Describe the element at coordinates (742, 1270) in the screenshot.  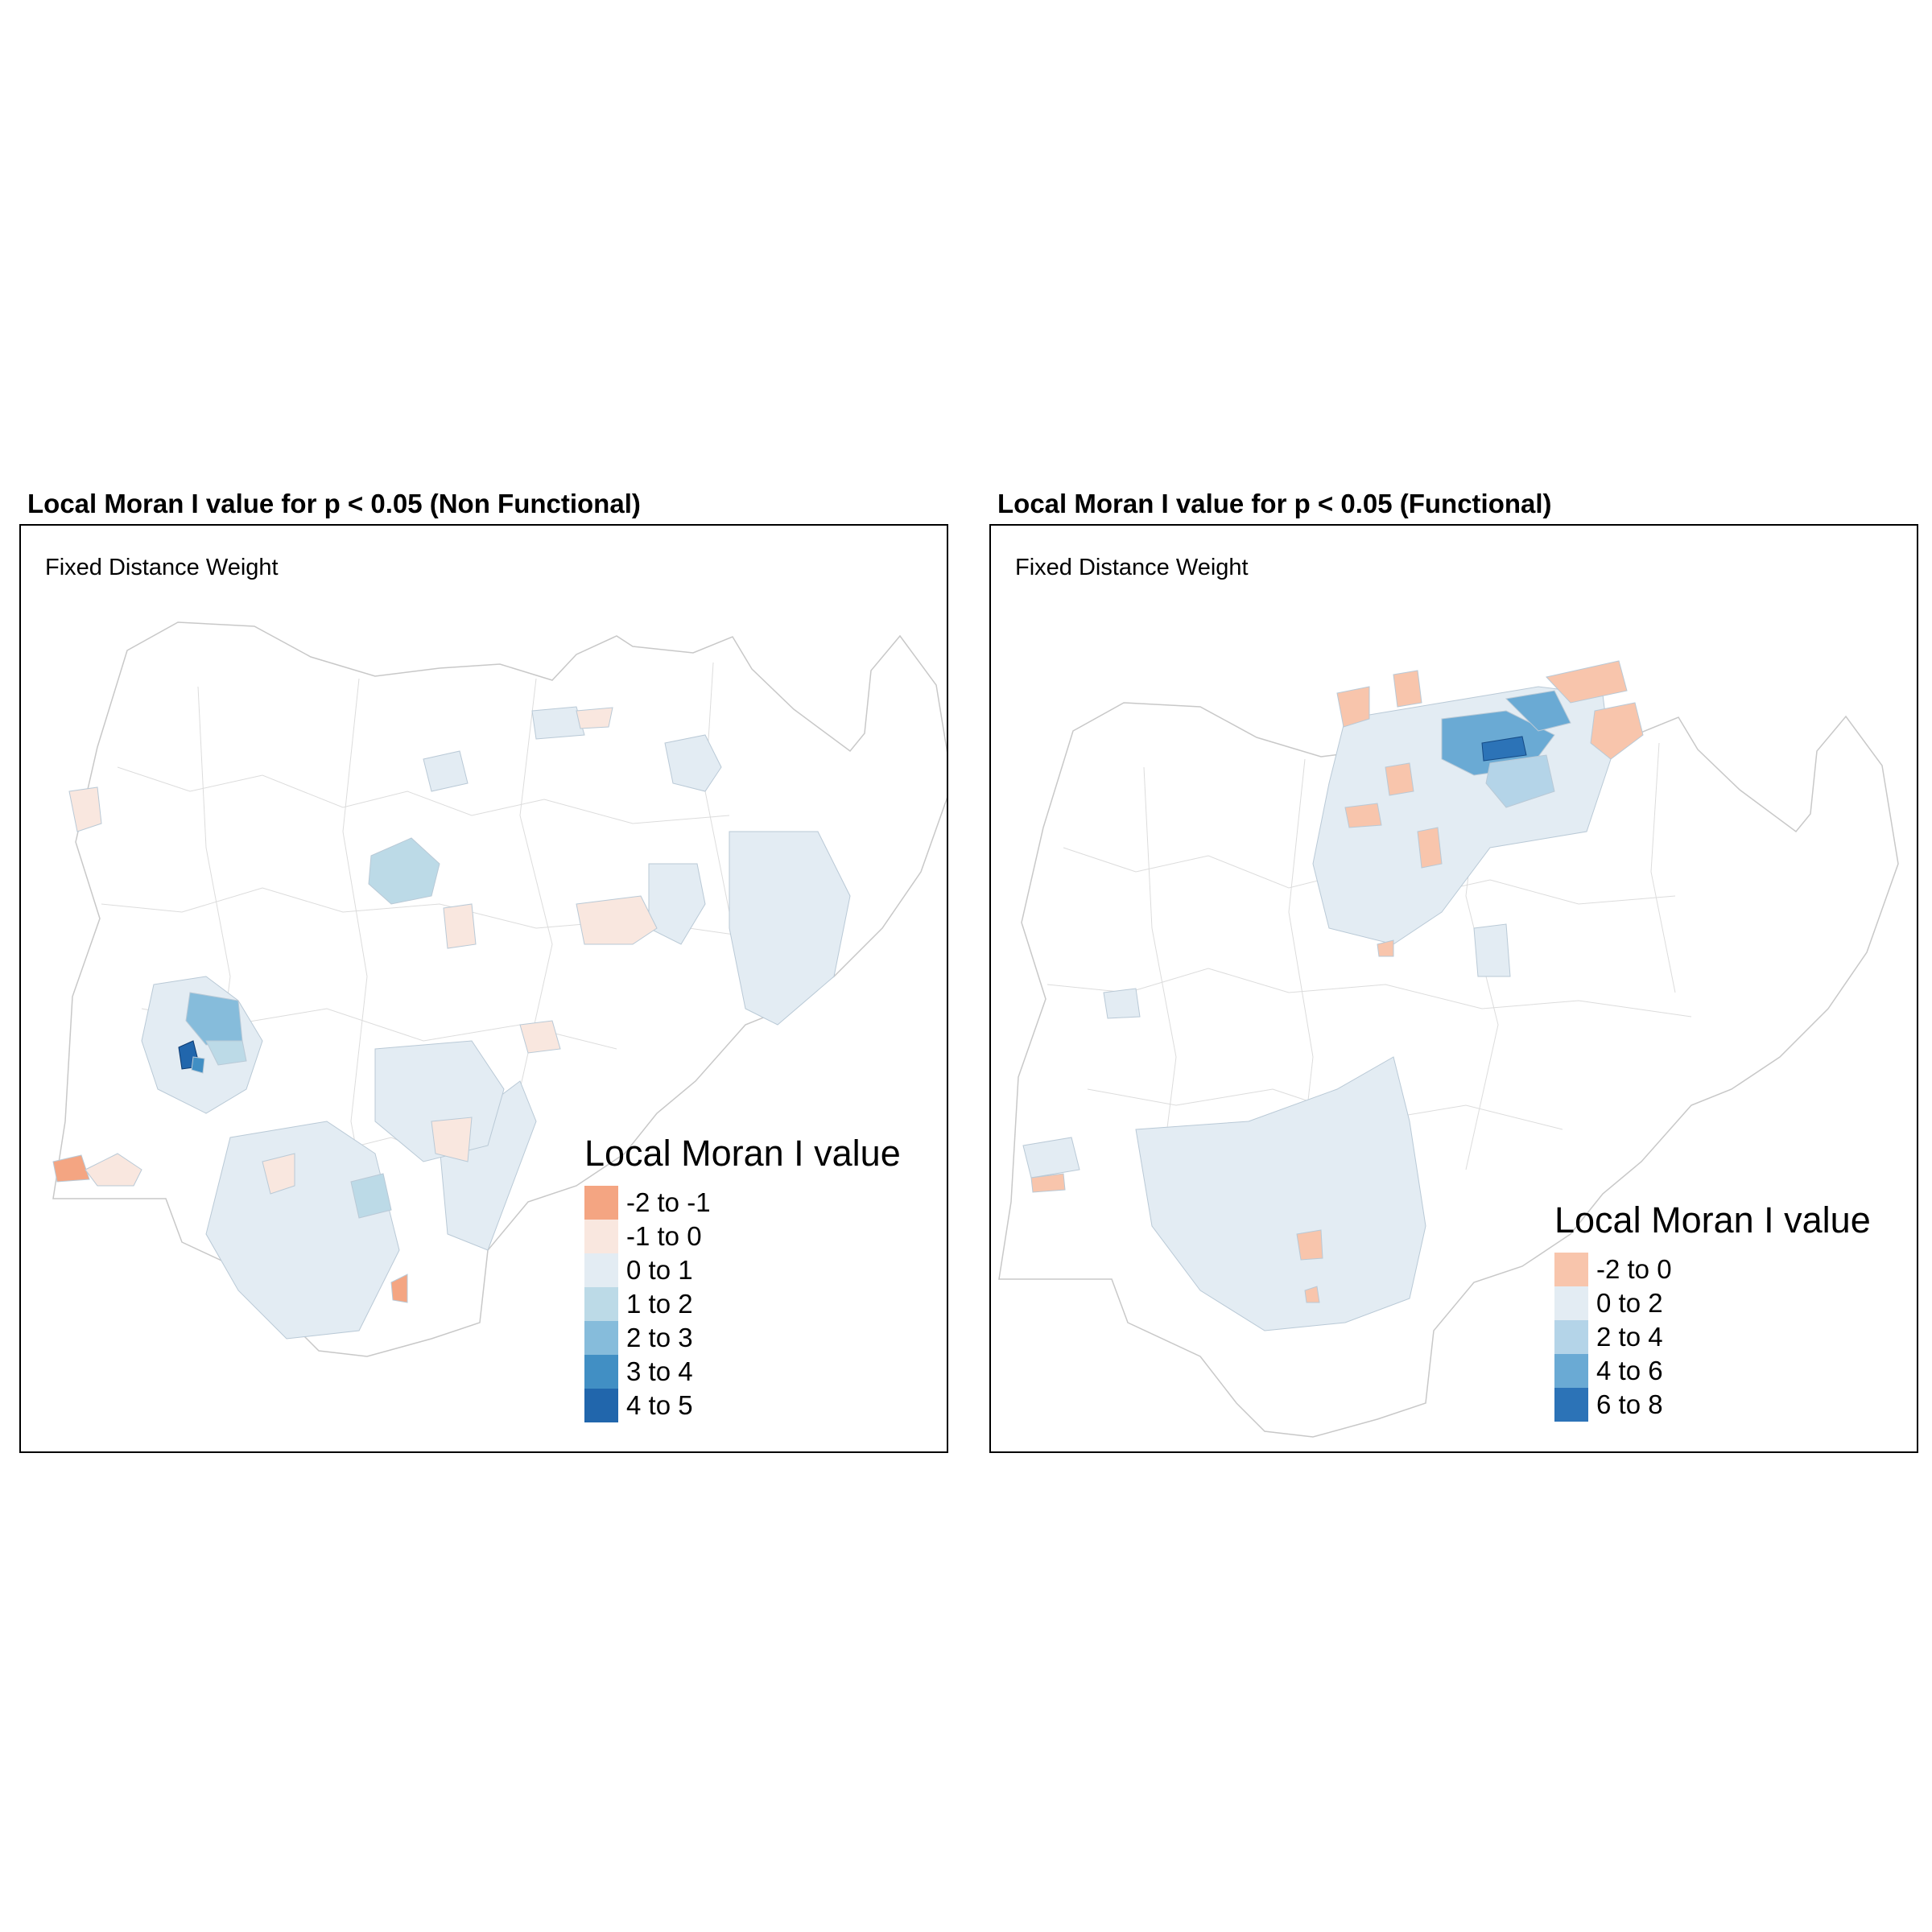
I see `legend-item: 0 to 1` at that location.